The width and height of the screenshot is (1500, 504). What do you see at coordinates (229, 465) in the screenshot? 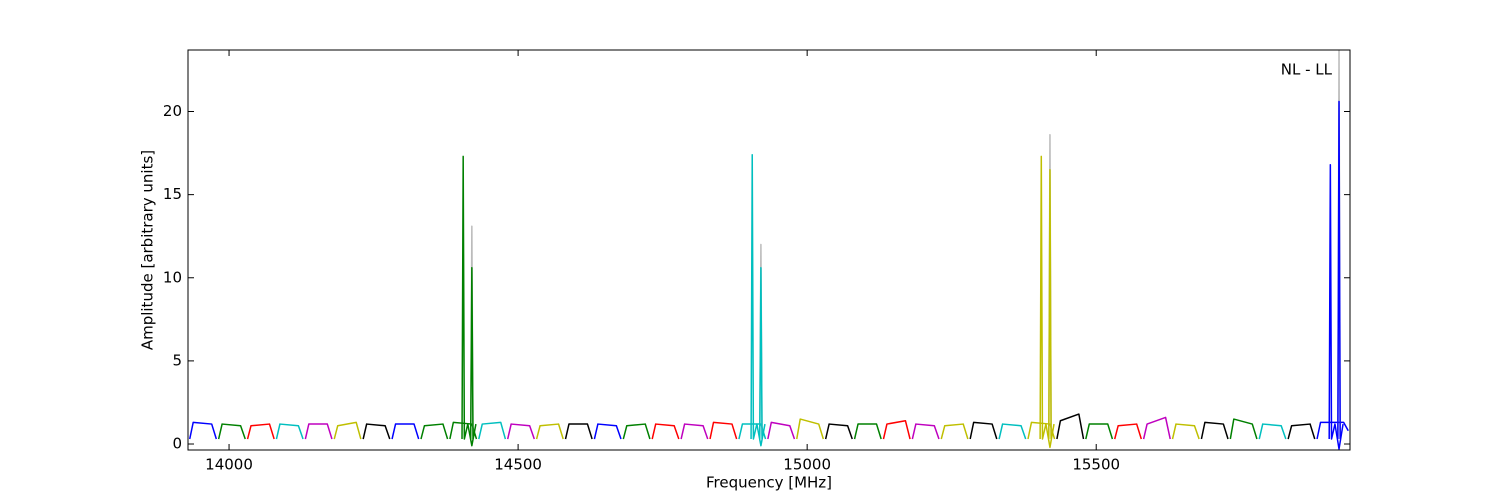
I see `x-tick-label: 14000` at bounding box center [229, 465].